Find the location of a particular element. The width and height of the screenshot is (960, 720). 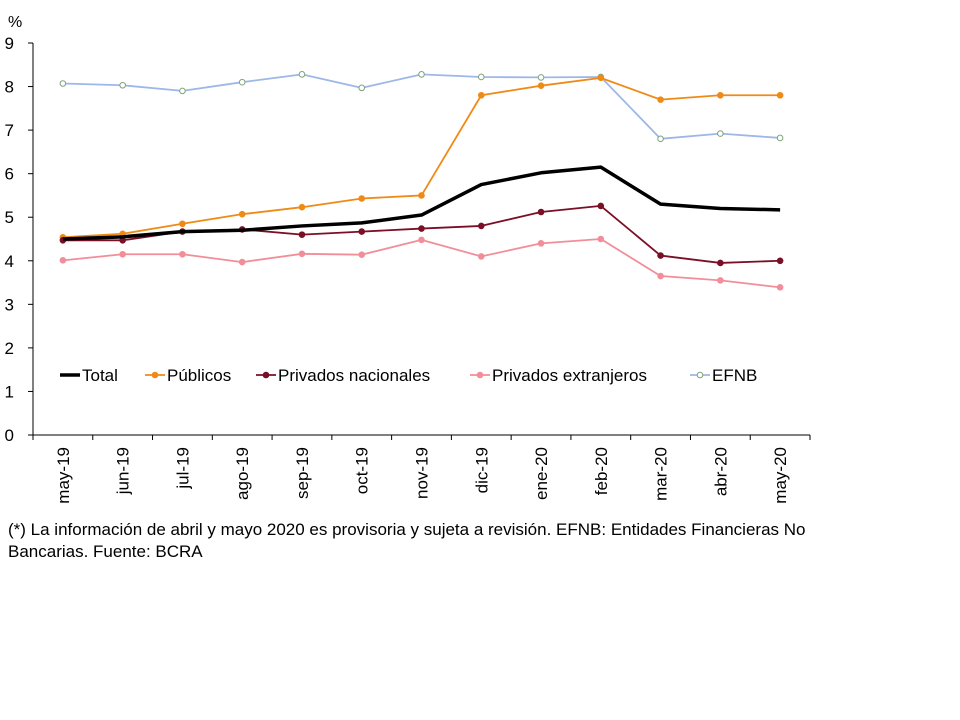

x-tick-label: ene-20 is located at coordinates (541, 473).